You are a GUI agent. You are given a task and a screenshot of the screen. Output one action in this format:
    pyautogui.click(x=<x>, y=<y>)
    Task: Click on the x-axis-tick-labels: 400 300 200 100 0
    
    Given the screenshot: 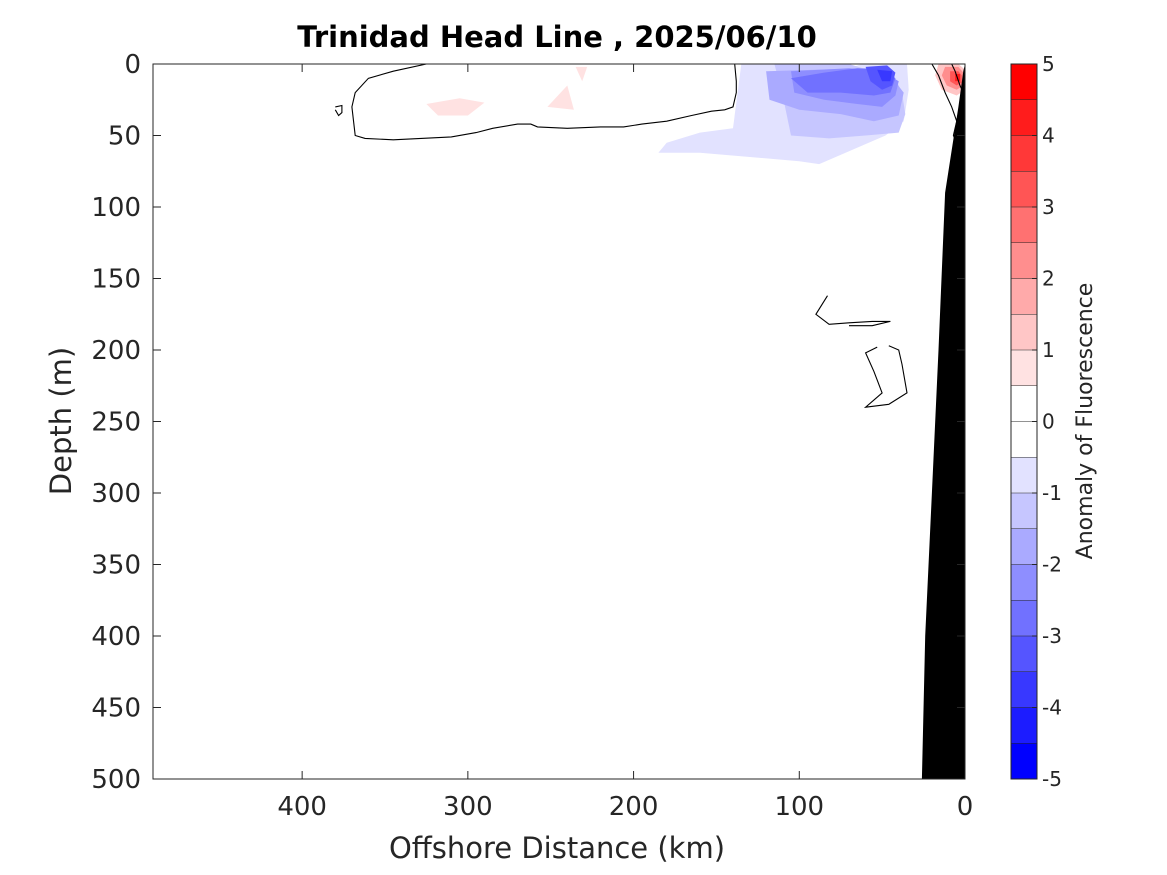 What is the action you would take?
    pyautogui.click(x=625, y=807)
    